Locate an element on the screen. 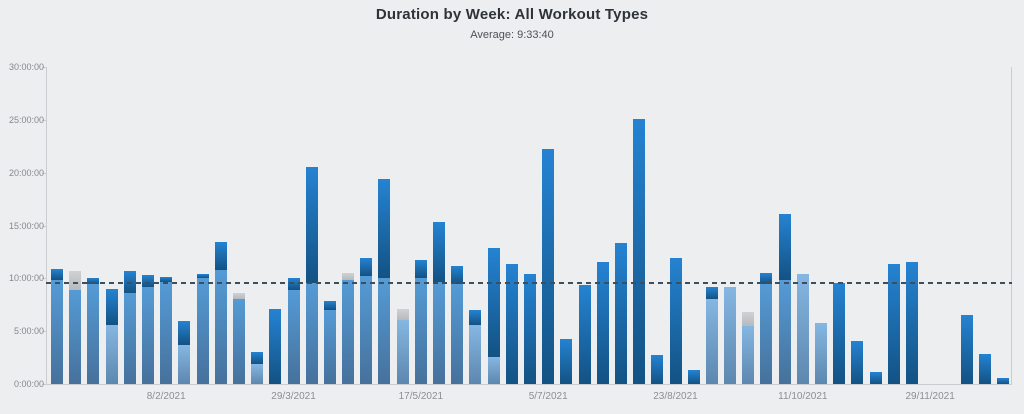  y-axis-tick-label: 10:00:00 is located at coordinates (26, 278).